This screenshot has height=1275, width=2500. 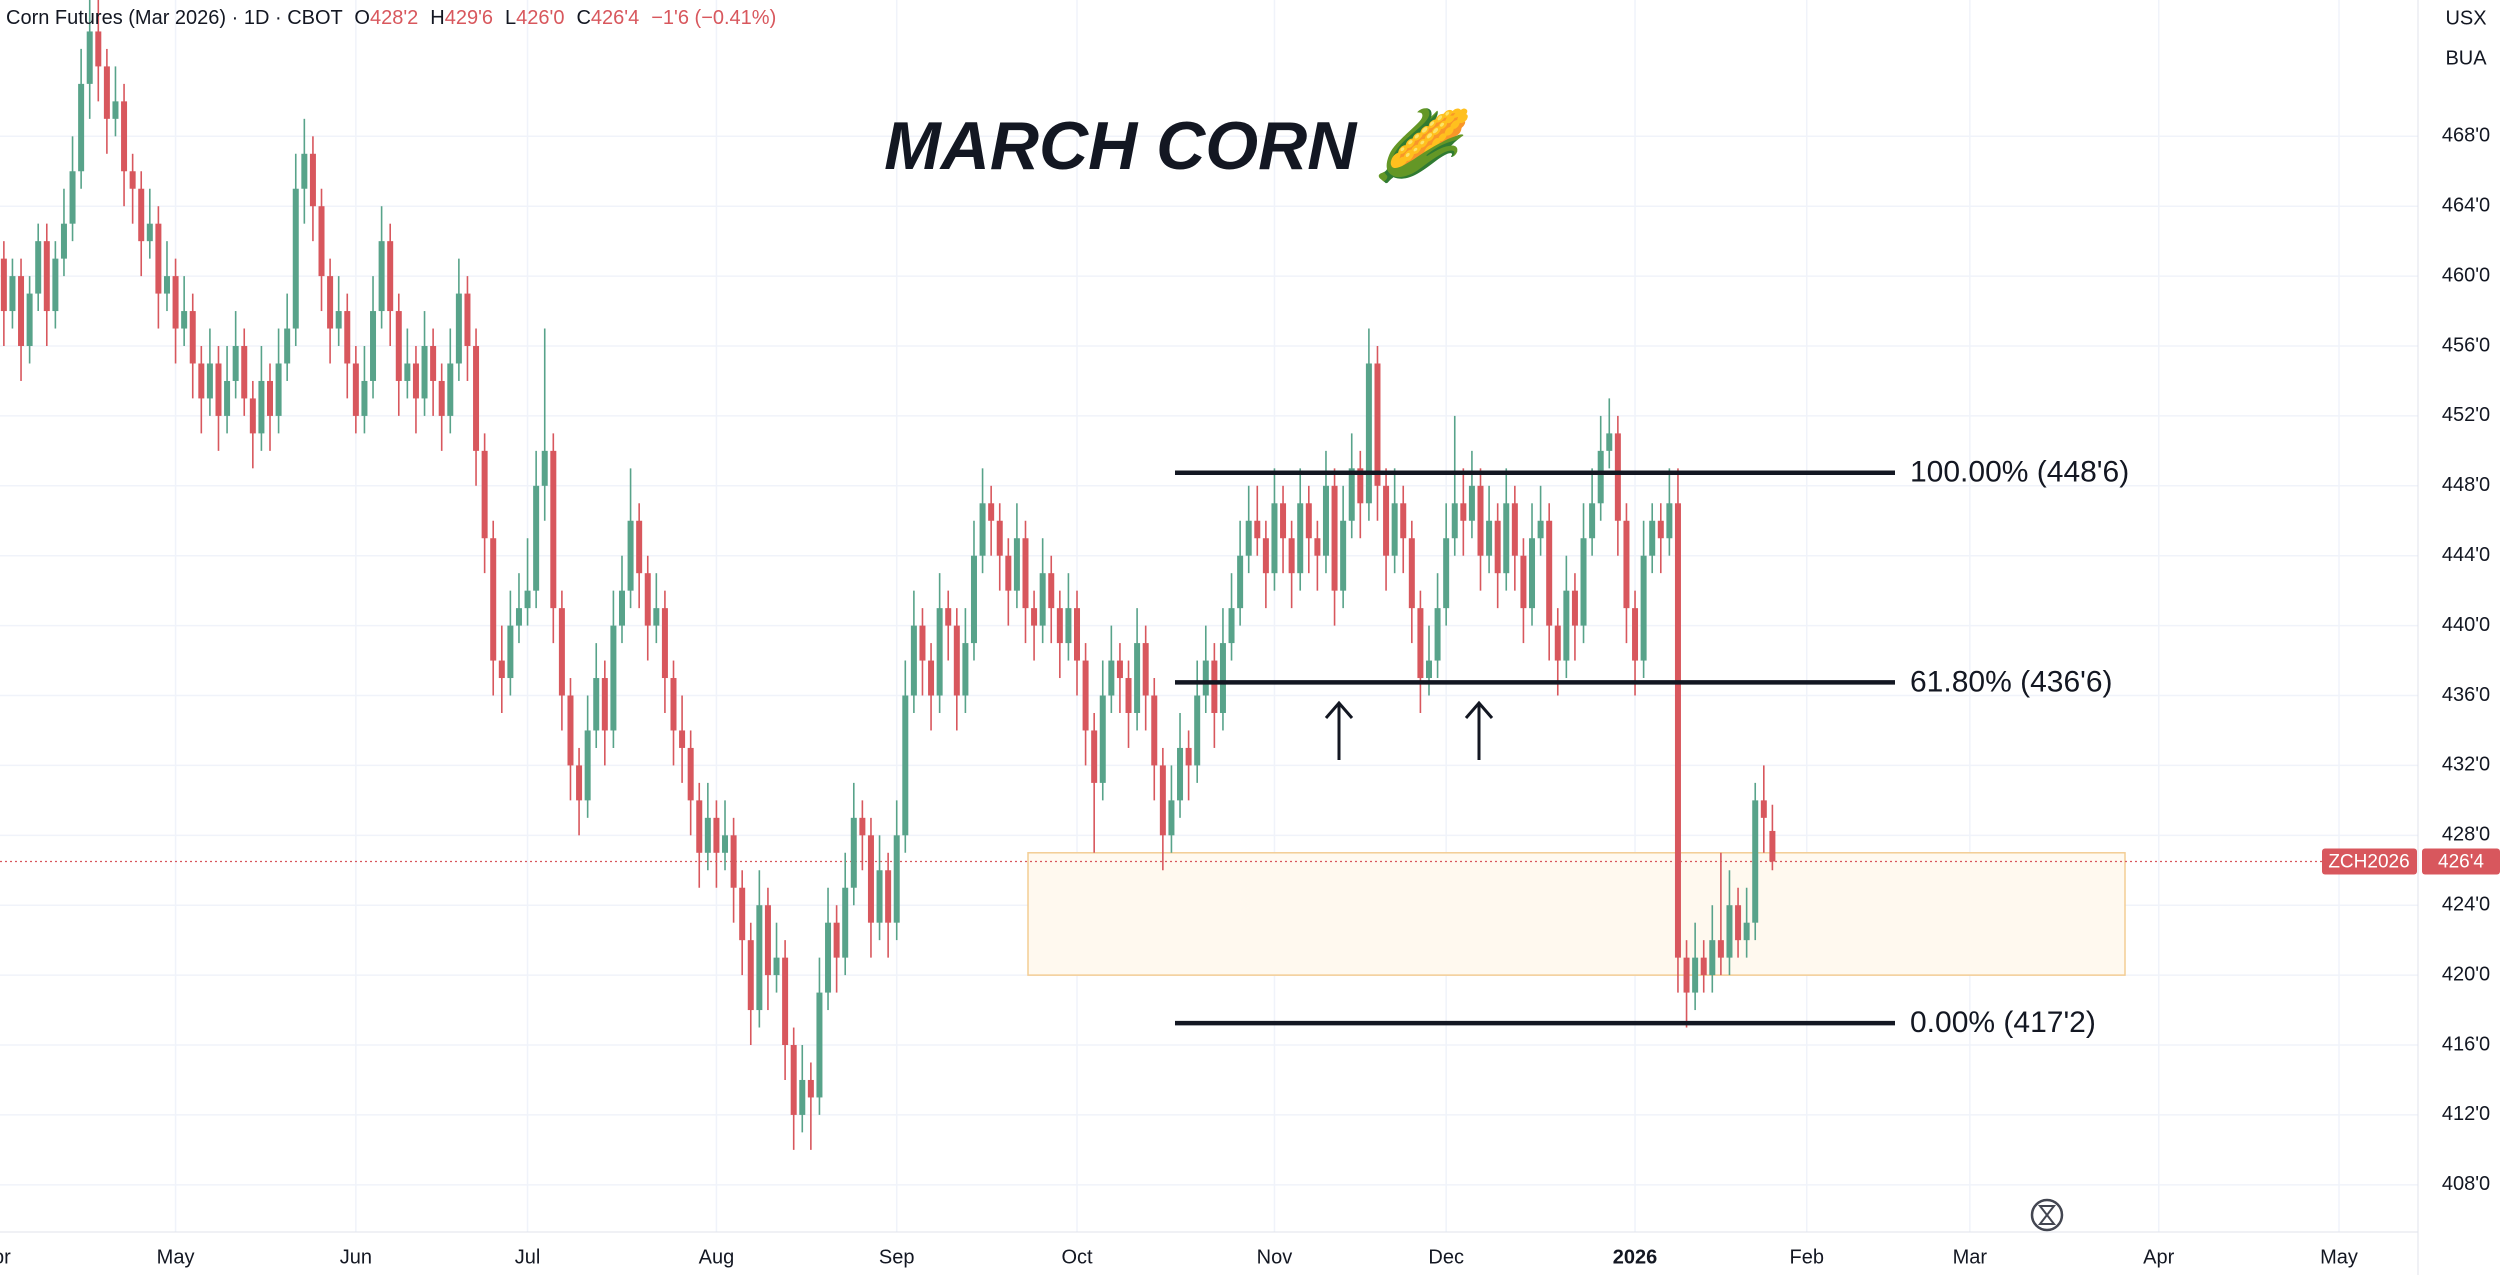 I want to click on replay-icon, so click(x=2047, y=1215).